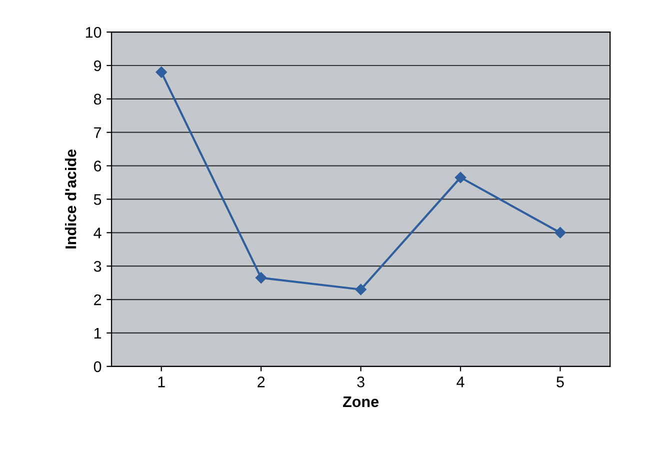  What do you see at coordinates (161, 382) in the screenshot?
I see `x-tick-label: 1` at bounding box center [161, 382].